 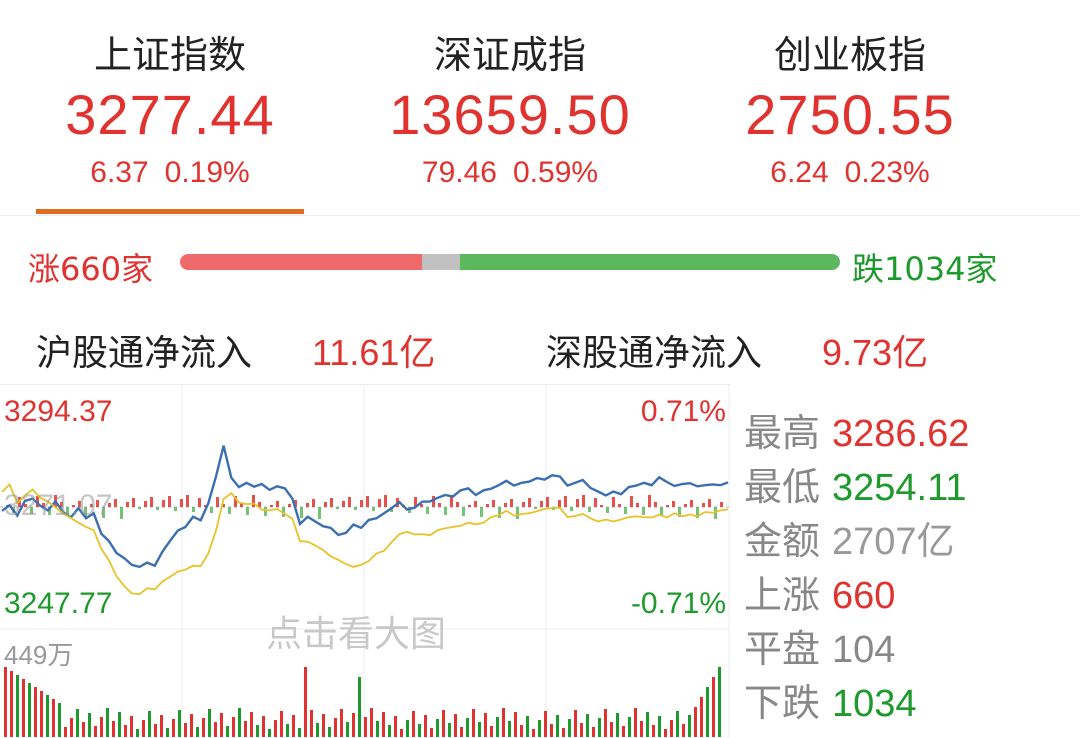 I want to click on breadth-bar-down, so click(x=650, y=262).